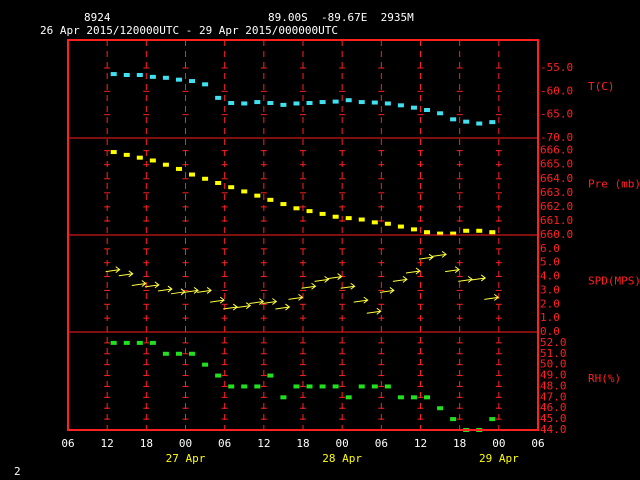 The height and width of the screenshot is (480, 640). What do you see at coordinates (556, 192) in the screenshot?
I see `y-tick-label: 663.0` at bounding box center [556, 192].